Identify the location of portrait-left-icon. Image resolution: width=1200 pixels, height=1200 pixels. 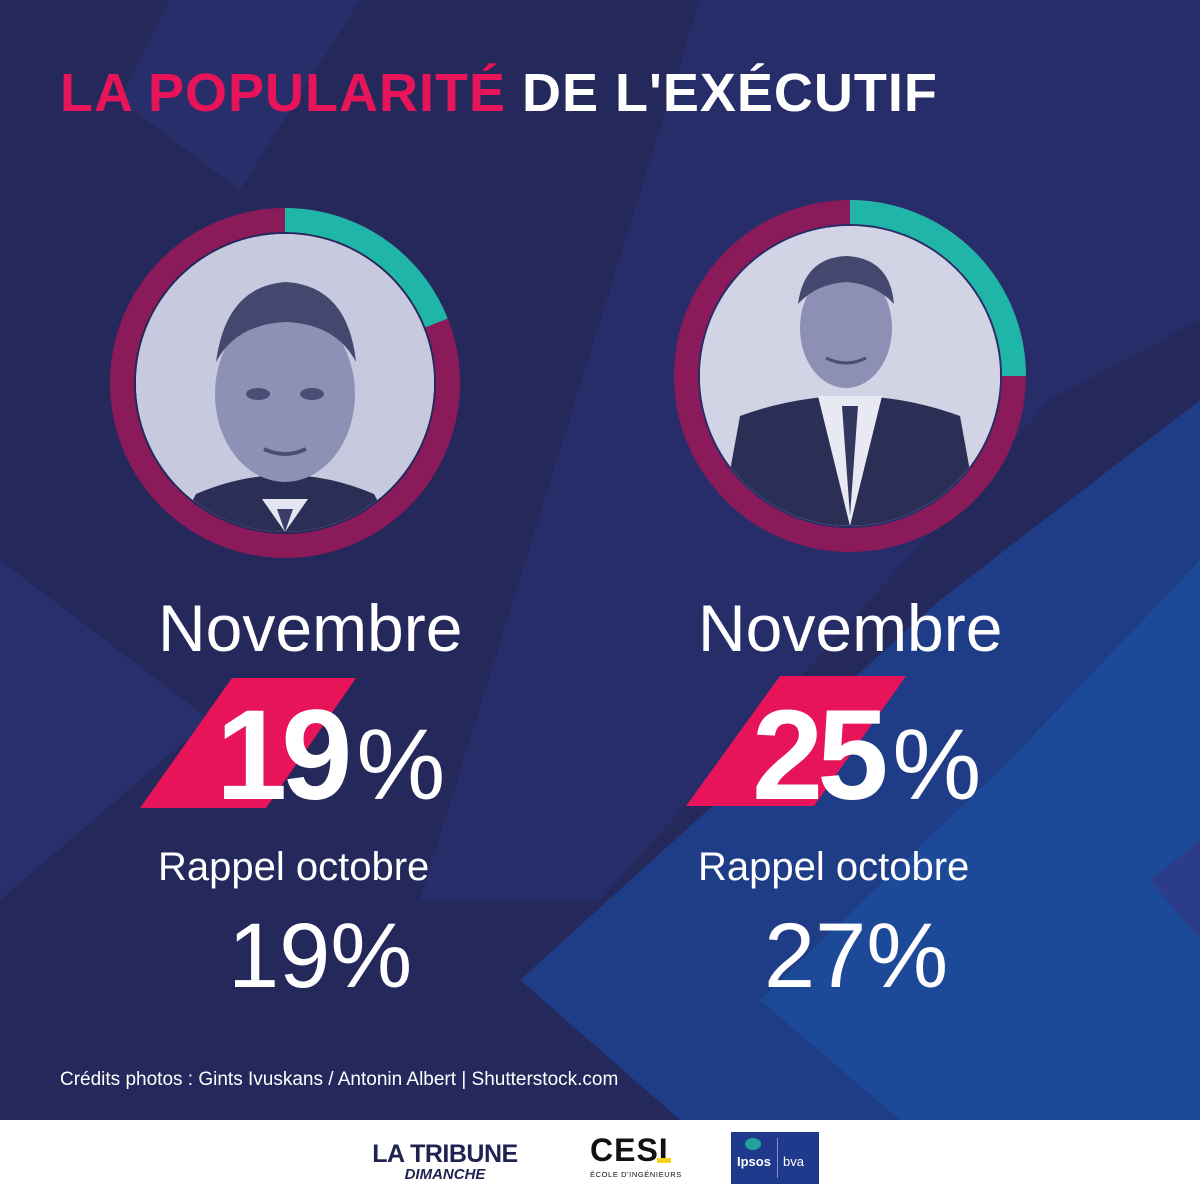
(285, 383).